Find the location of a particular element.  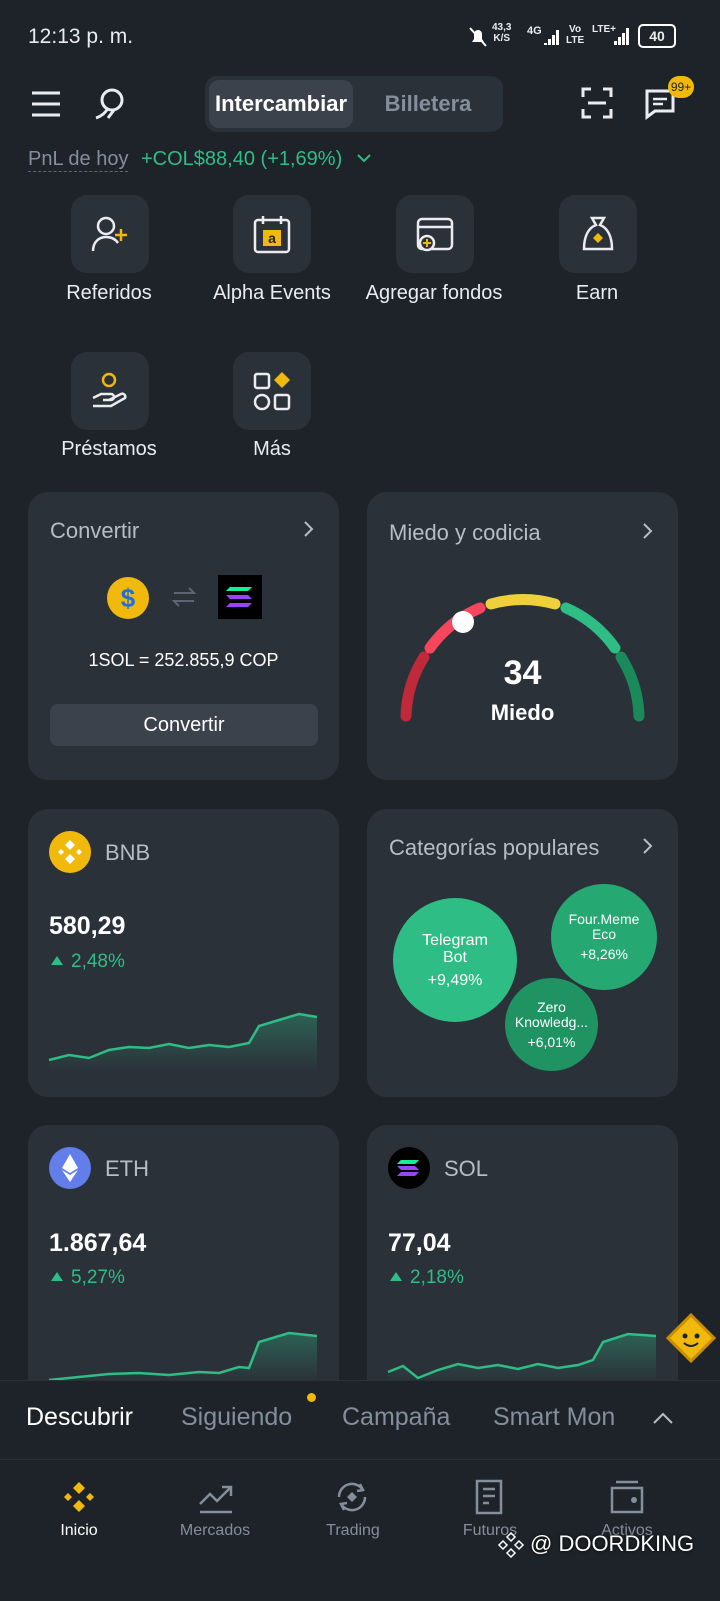

category-change: +9,49% is located at coordinates (455, 980).